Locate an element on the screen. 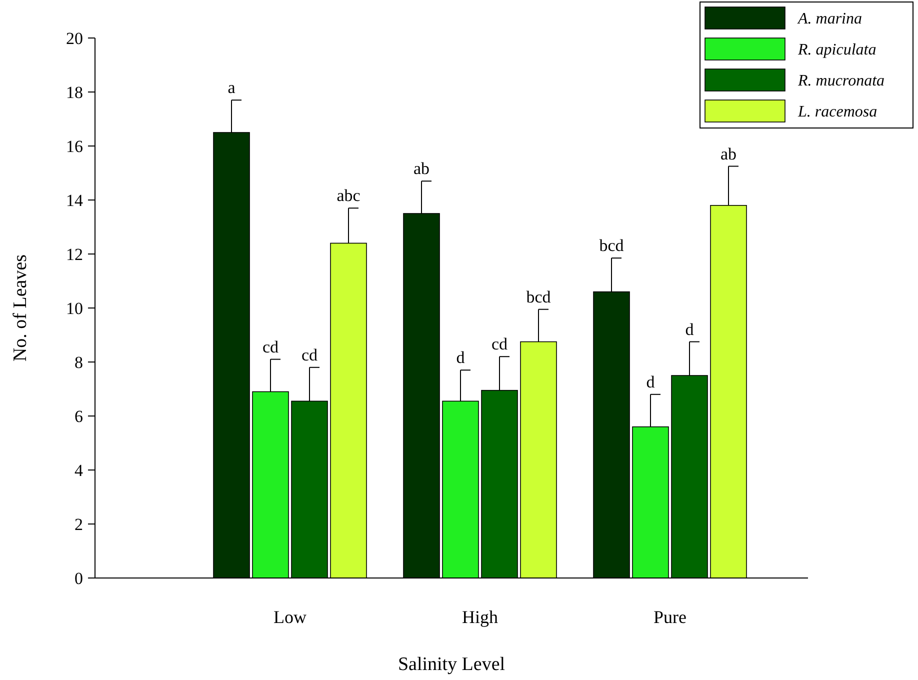 This screenshot has width=918, height=680. y-tick-label: 20 is located at coordinates (74, 38).